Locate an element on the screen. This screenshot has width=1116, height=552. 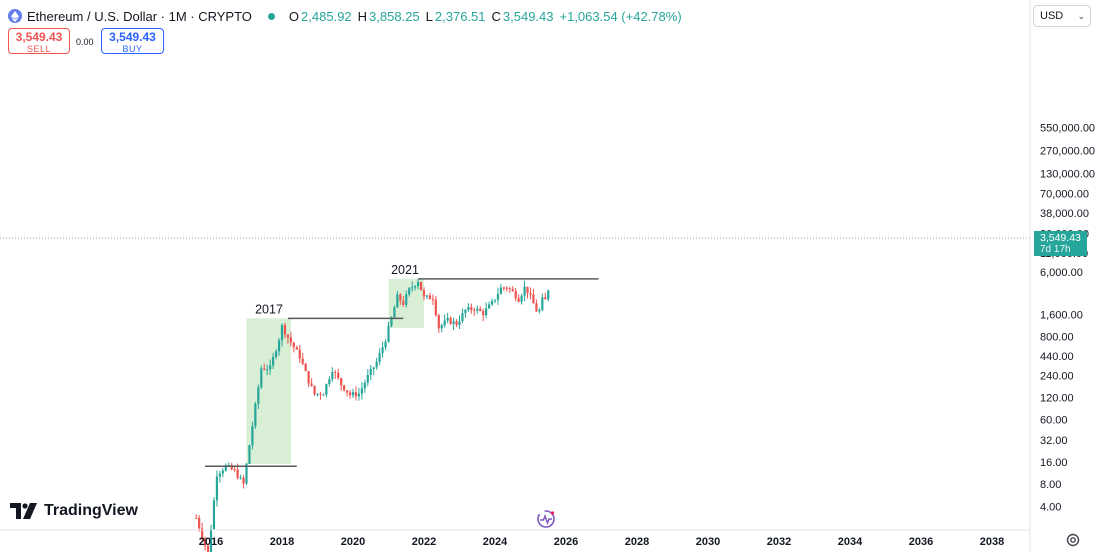
sell-label: SELL is located at coordinates (39, 49).